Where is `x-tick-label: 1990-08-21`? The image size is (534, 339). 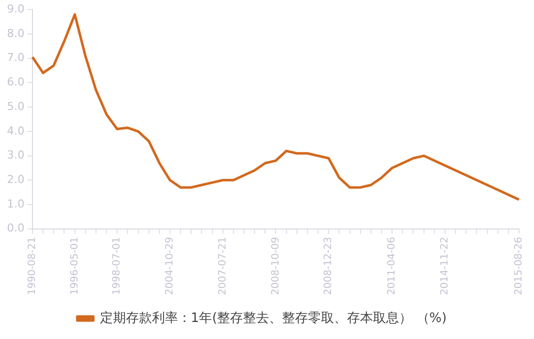
x-tick-label: 1990-08-21 is located at coordinates (32, 266).